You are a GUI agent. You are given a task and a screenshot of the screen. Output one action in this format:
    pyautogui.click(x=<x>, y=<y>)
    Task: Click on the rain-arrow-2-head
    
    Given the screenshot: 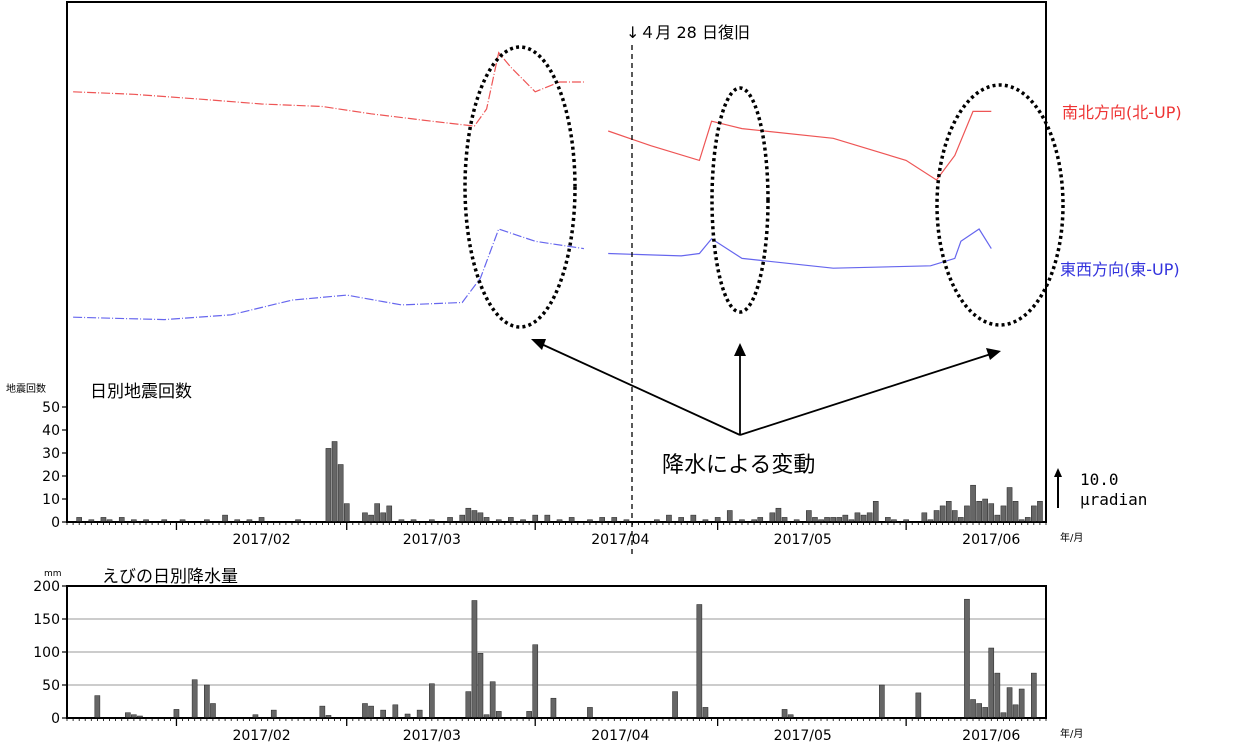 What is the action you would take?
    pyautogui.click(x=740, y=349)
    